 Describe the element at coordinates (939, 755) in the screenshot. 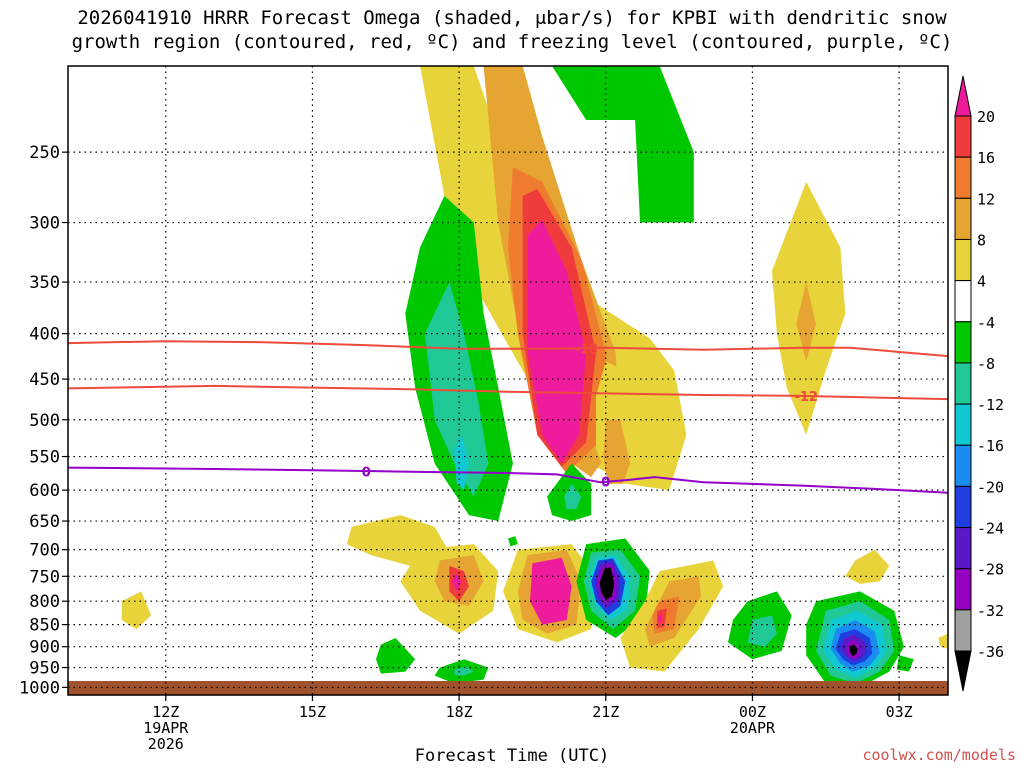

I see `credit-text: coolwx.com/models` at that location.